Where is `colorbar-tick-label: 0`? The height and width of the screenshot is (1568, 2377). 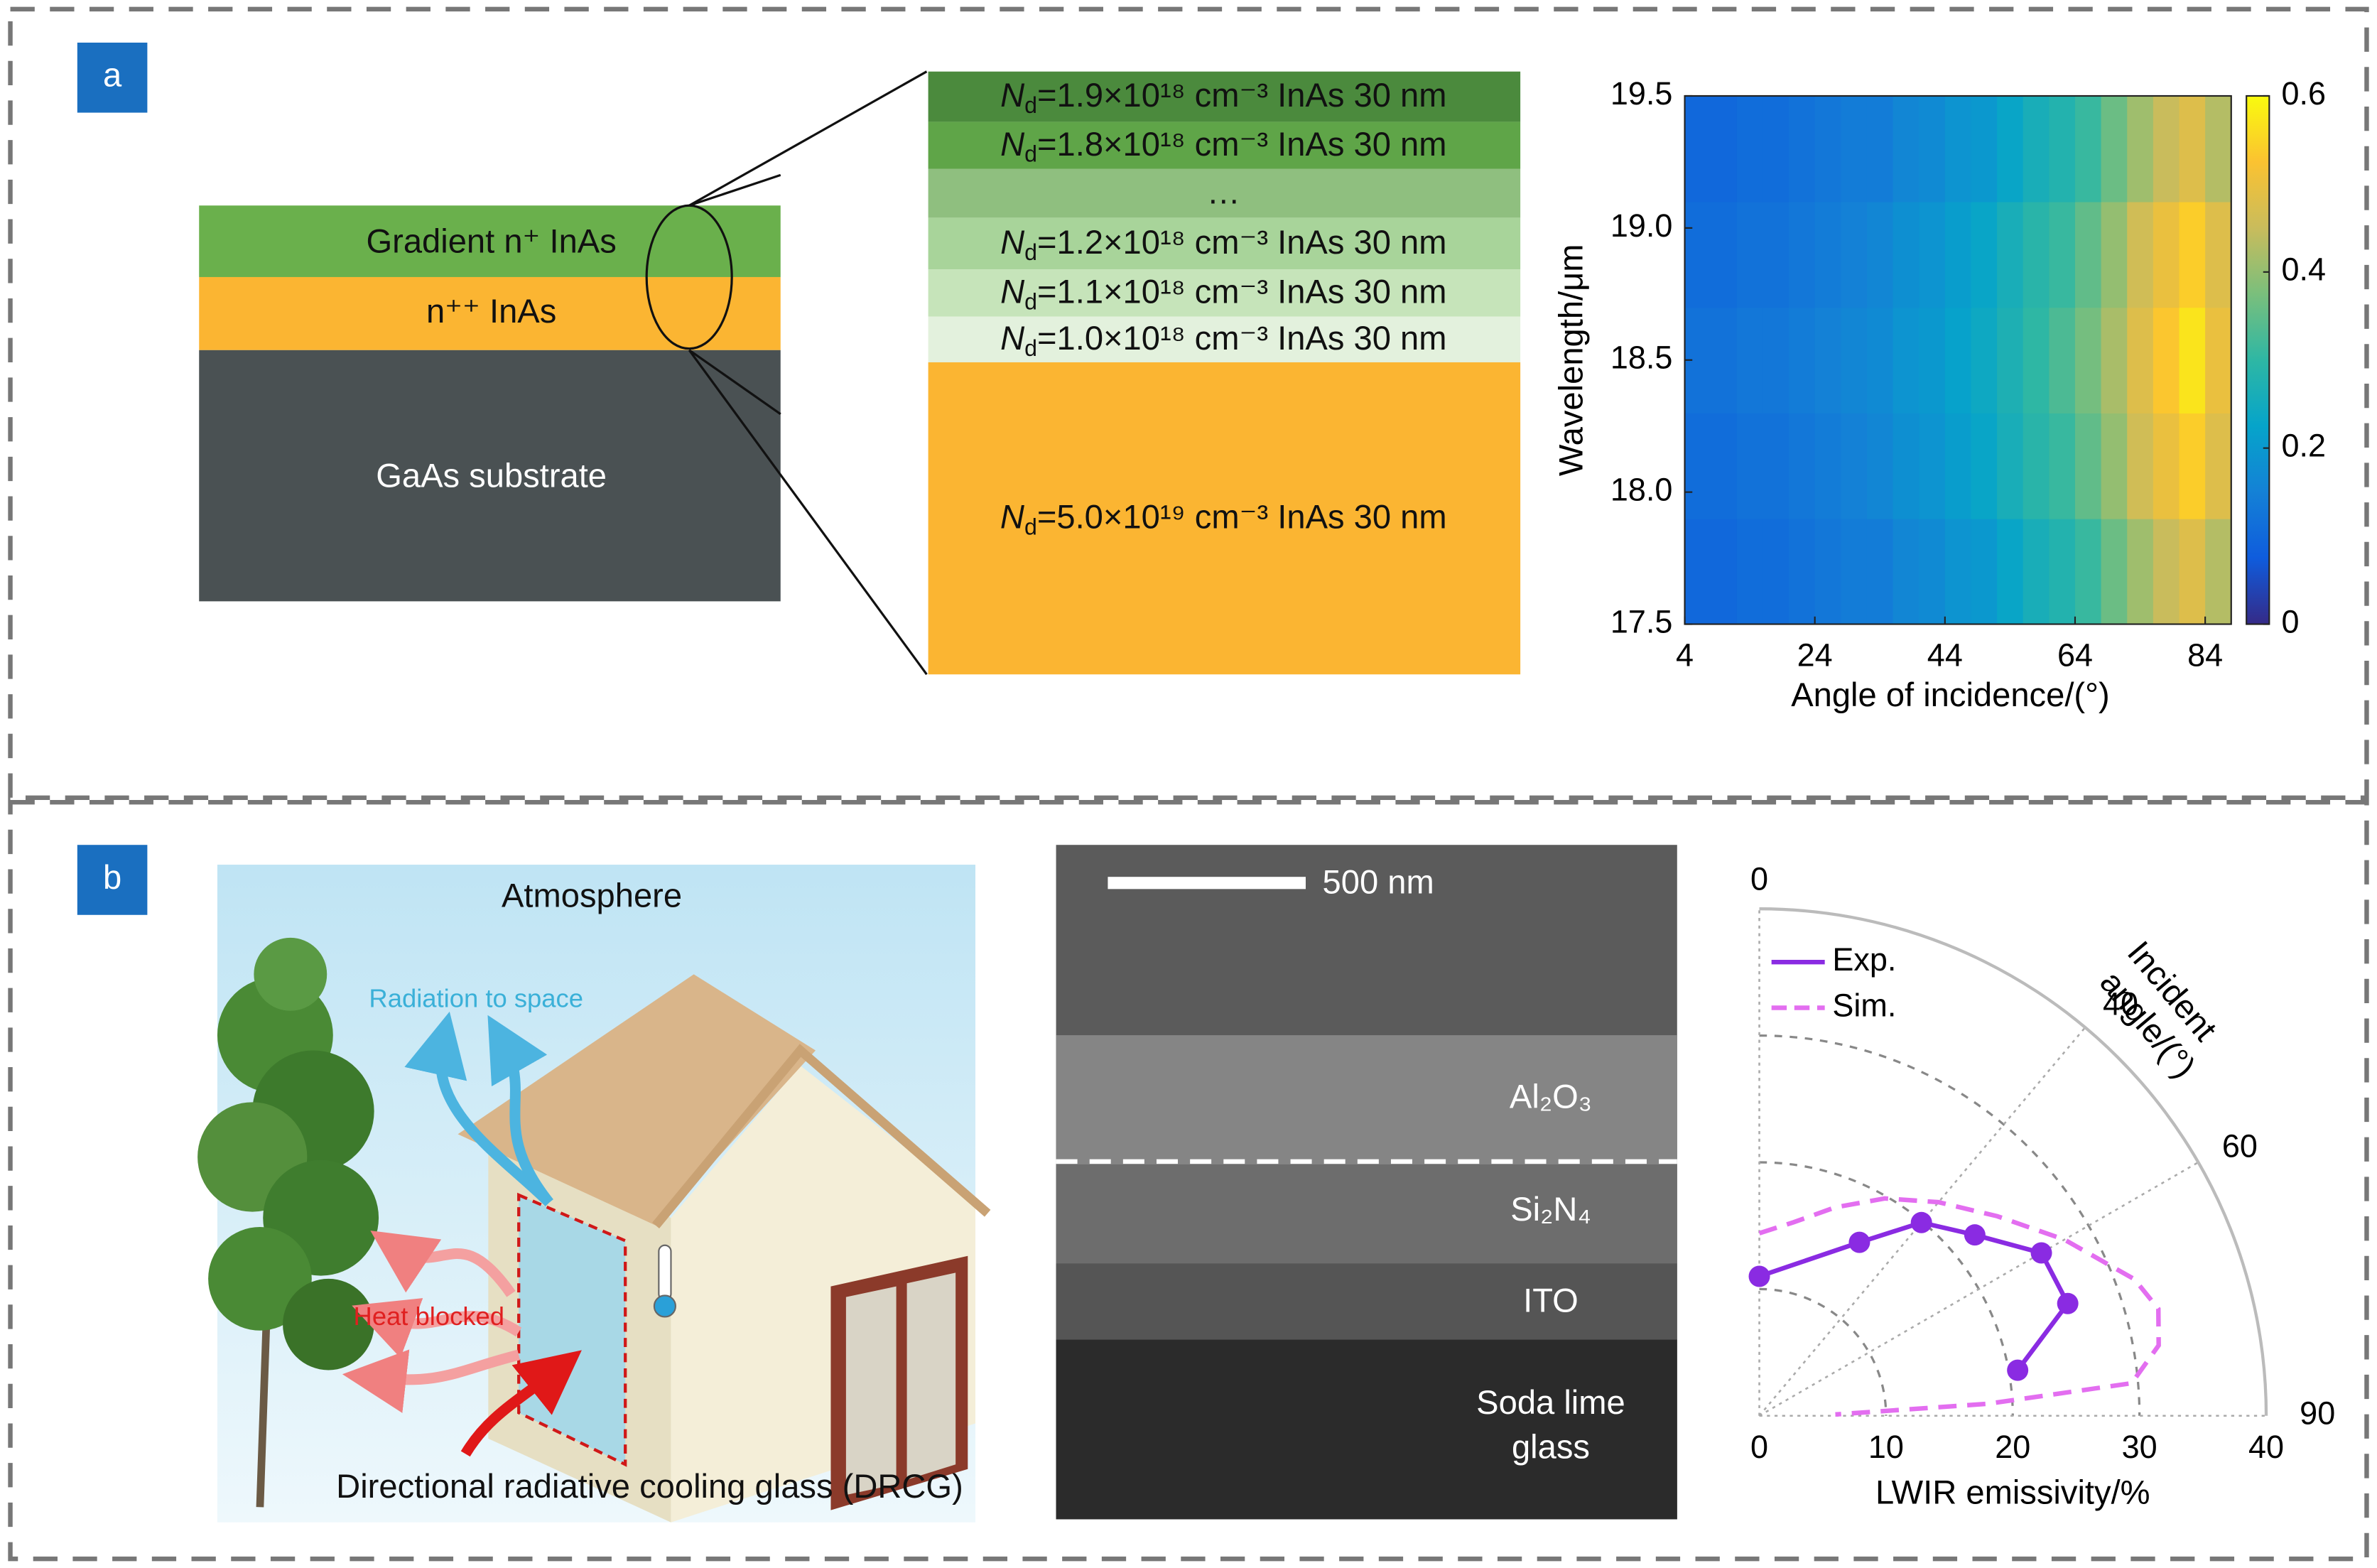
colorbar-tick-label: 0 is located at coordinates (2290, 621).